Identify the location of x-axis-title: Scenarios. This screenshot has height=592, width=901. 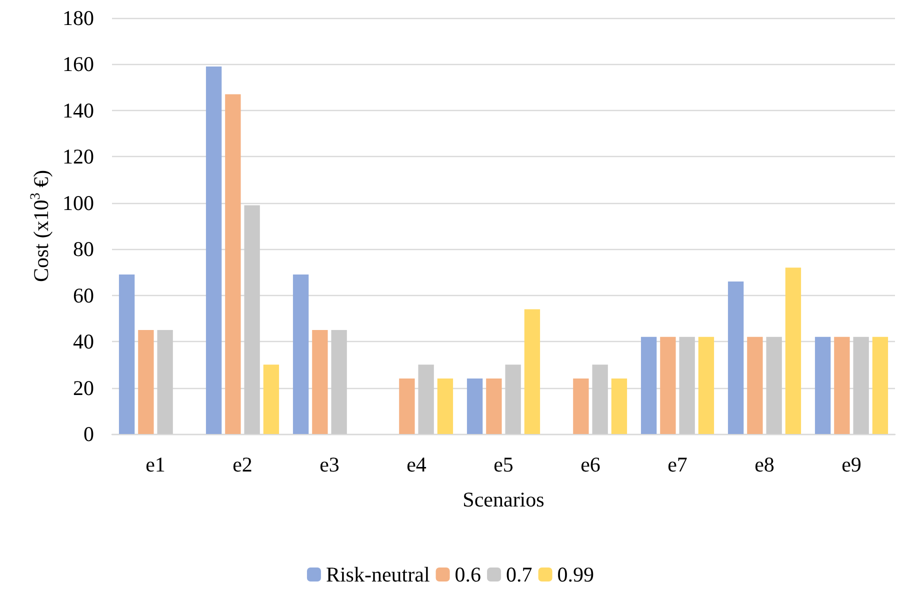
(503, 500).